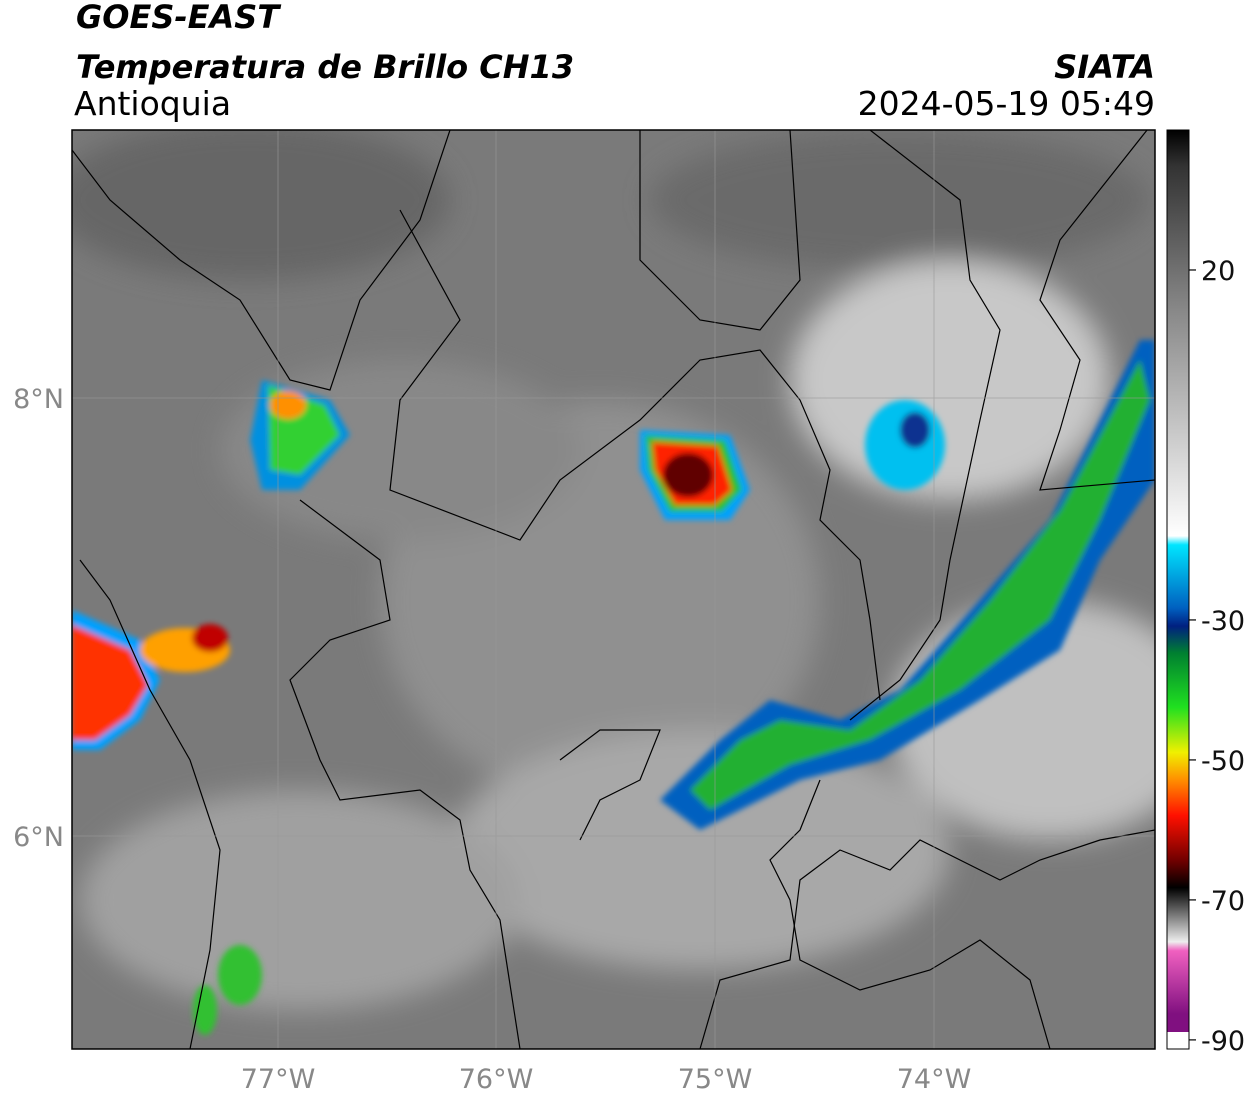 The height and width of the screenshot is (1099, 1252). I want to click on lon-label: 77°W, so click(278, 1079).